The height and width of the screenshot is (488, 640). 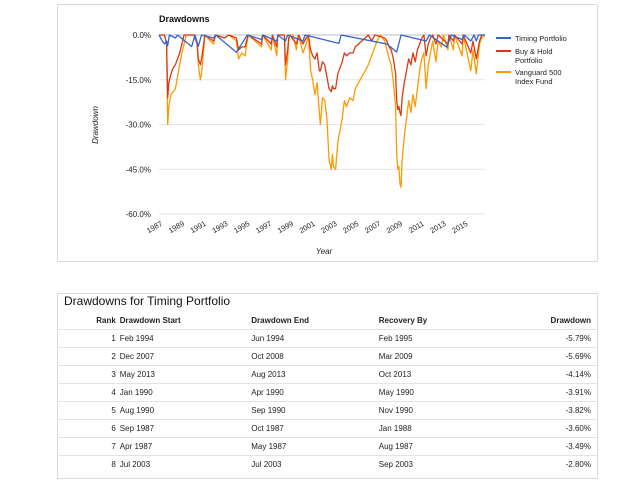 I want to click on rank-cell: 7, so click(x=89, y=446).